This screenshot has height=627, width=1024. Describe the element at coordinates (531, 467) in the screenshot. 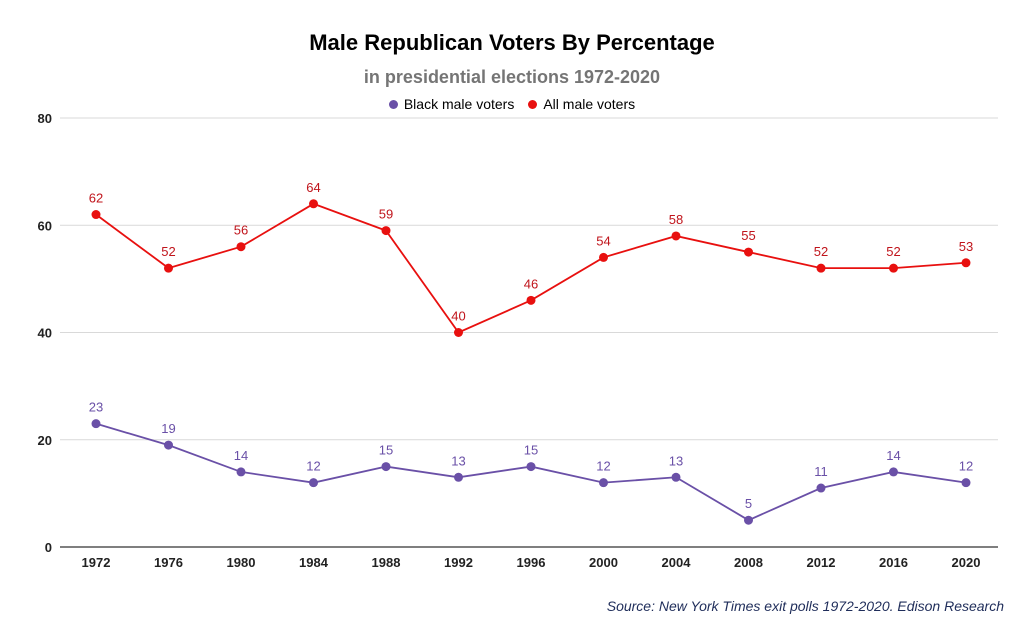

I see `point-black-male-voters-1996` at that location.